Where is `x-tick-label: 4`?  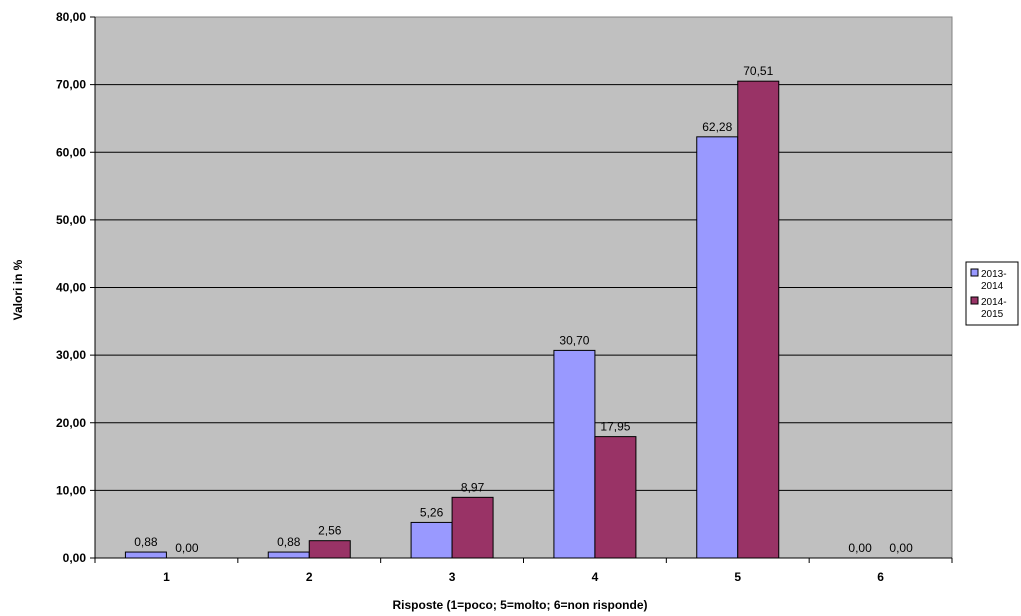 x-tick-label: 4 is located at coordinates (595, 577).